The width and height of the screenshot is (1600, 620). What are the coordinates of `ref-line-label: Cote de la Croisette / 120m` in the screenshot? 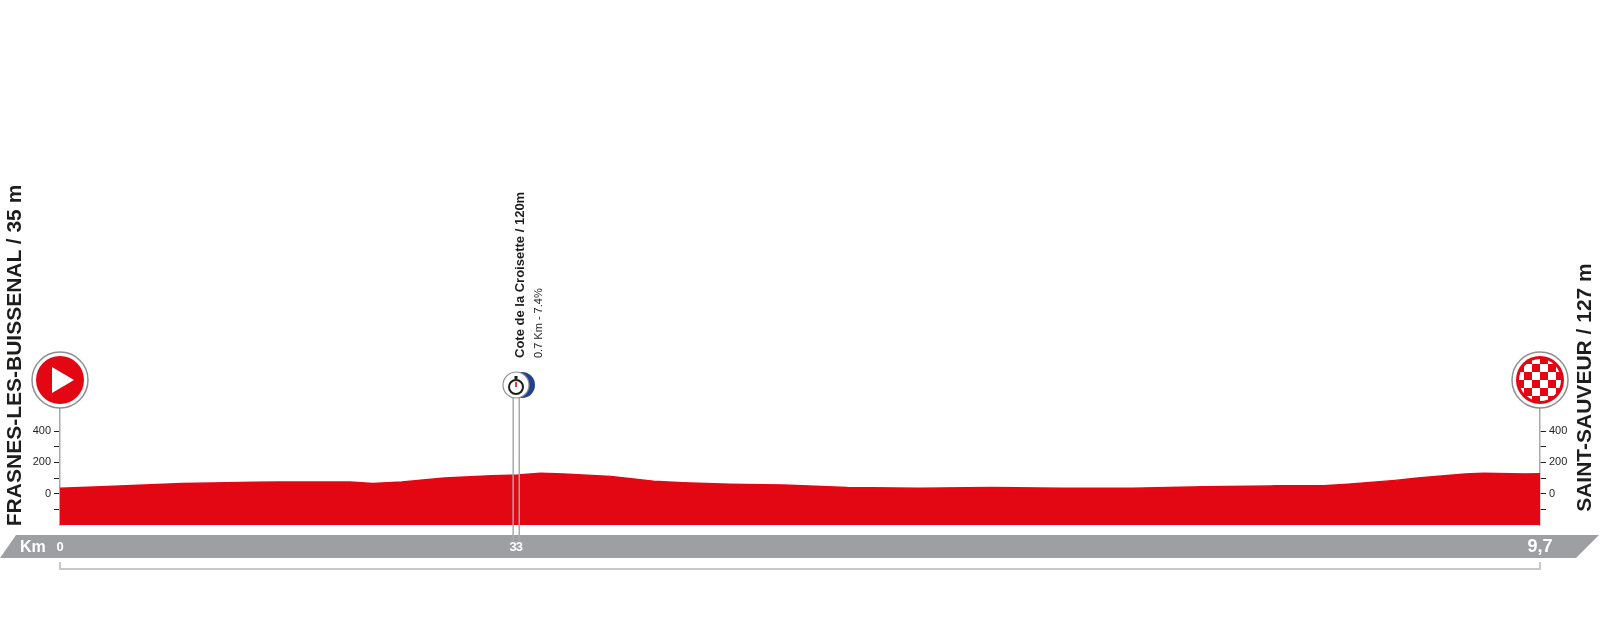 It's located at (519, 274).